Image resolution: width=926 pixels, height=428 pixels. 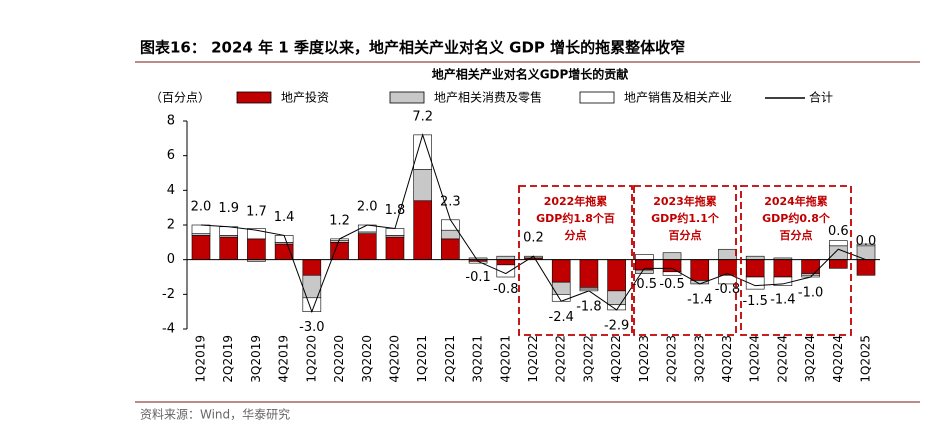 What do you see at coordinates (754, 301) in the screenshot?
I see `data-label: -1.5` at bounding box center [754, 301].